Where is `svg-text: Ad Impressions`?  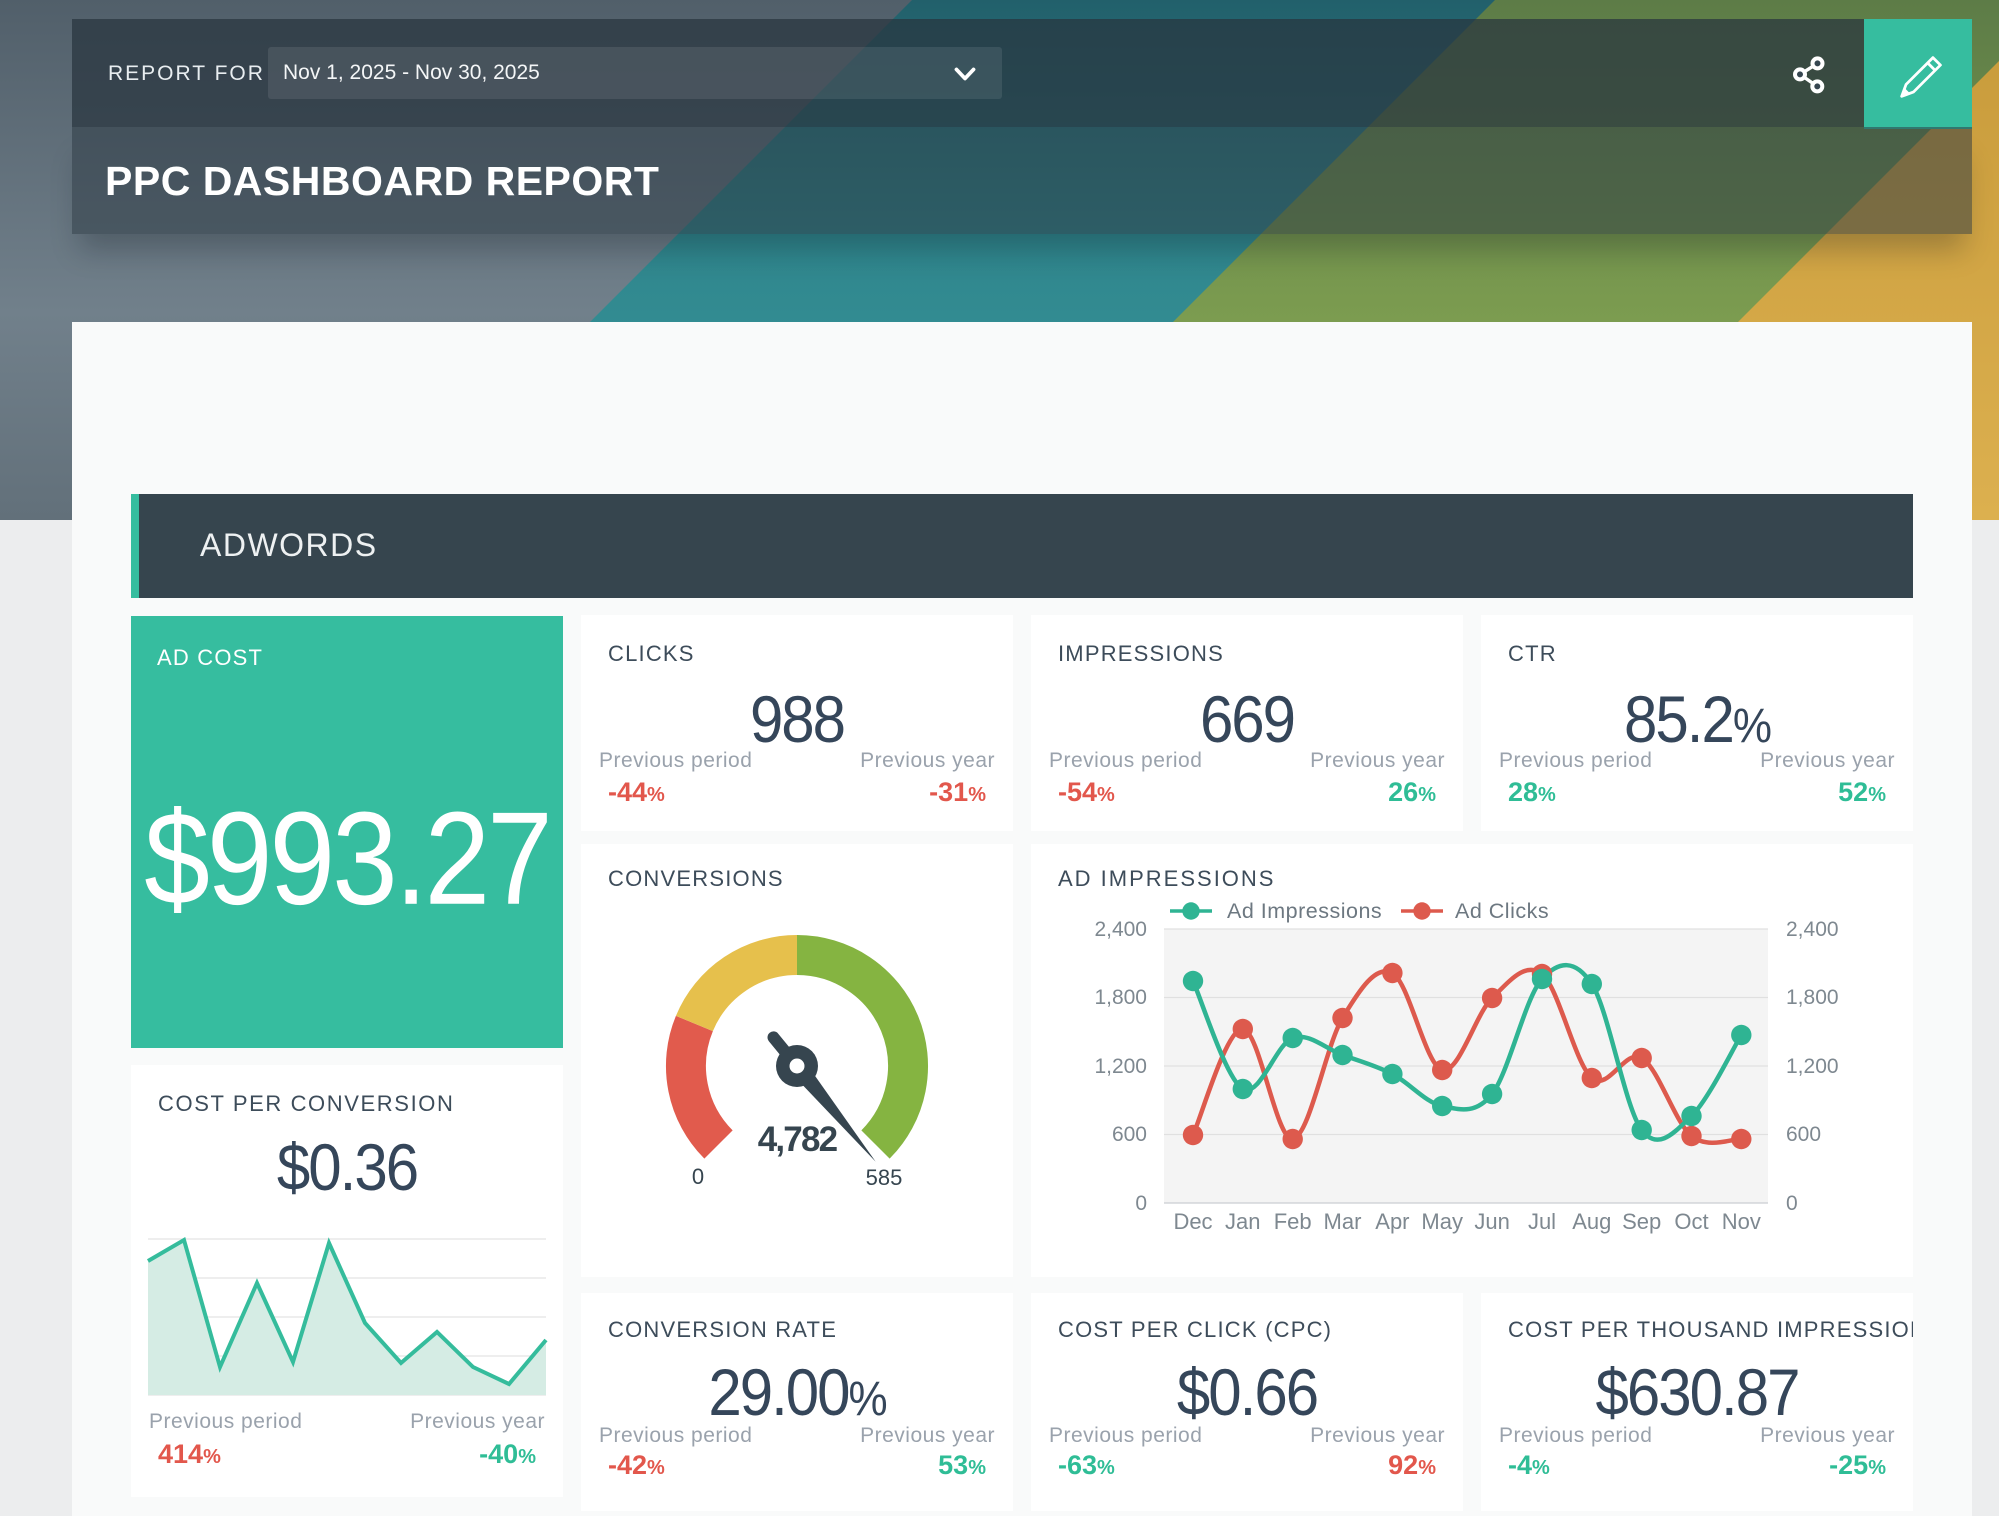
svg-text: Ad Impressions is located at coordinates (1304, 911).